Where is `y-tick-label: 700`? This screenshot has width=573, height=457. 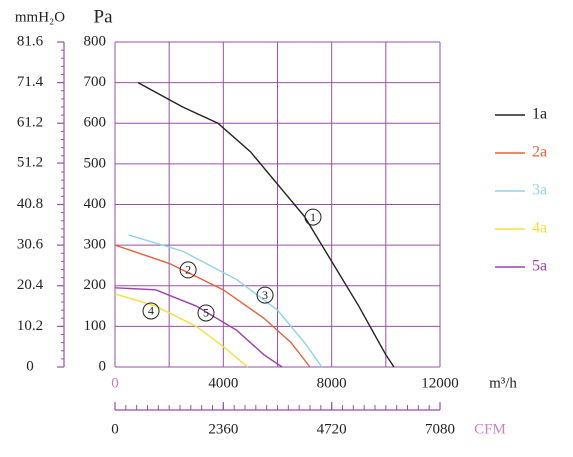 y-tick-label: 700 is located at coordinates (95, 82).